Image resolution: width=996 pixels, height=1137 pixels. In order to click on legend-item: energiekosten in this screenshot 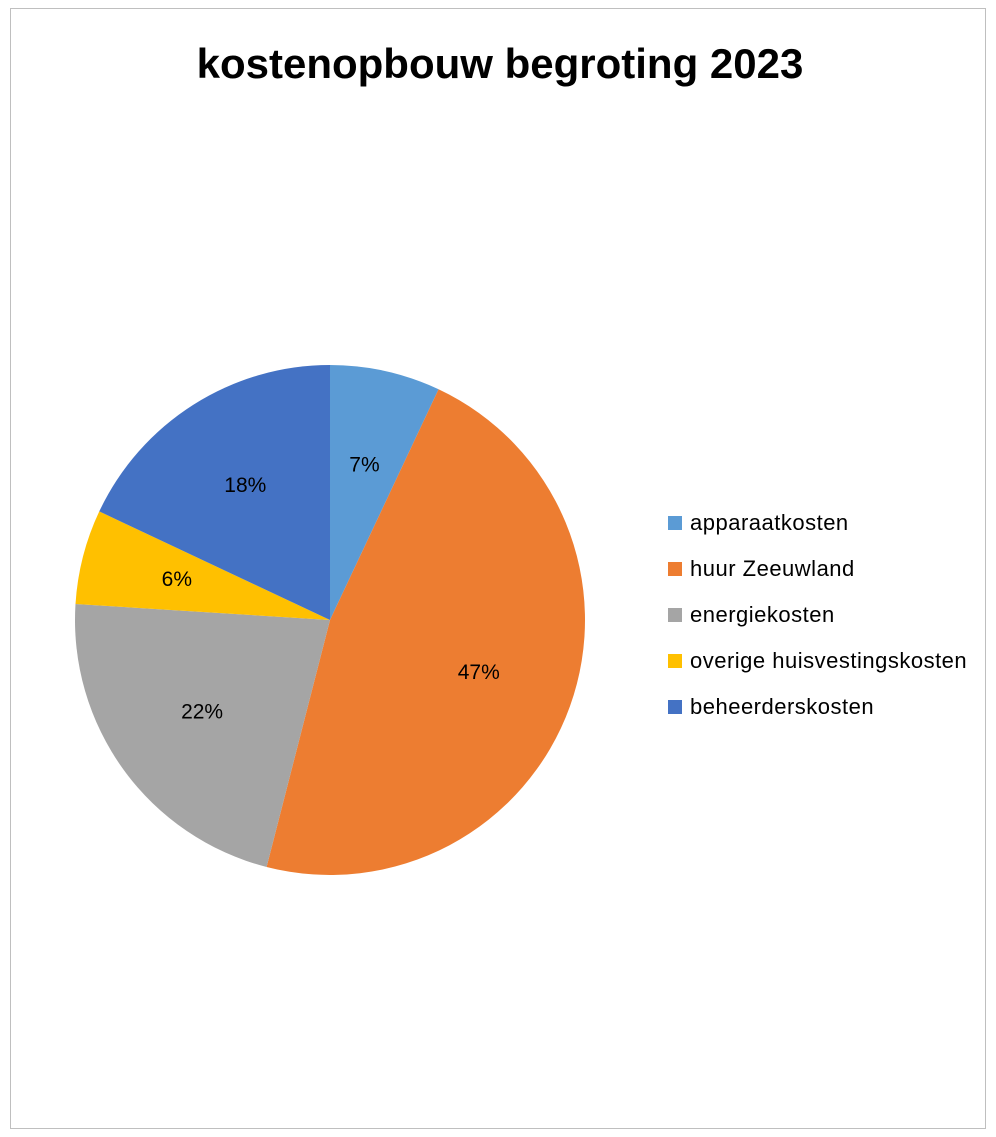, I will do `click(817, 615)`.